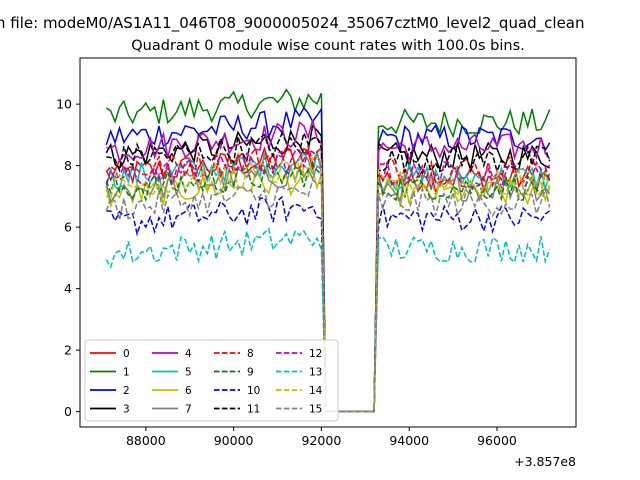  What do you see at coordinates (68, 288) in the screenshot?
I see `y-tick-label: 4` at bounding box center [68, 288].